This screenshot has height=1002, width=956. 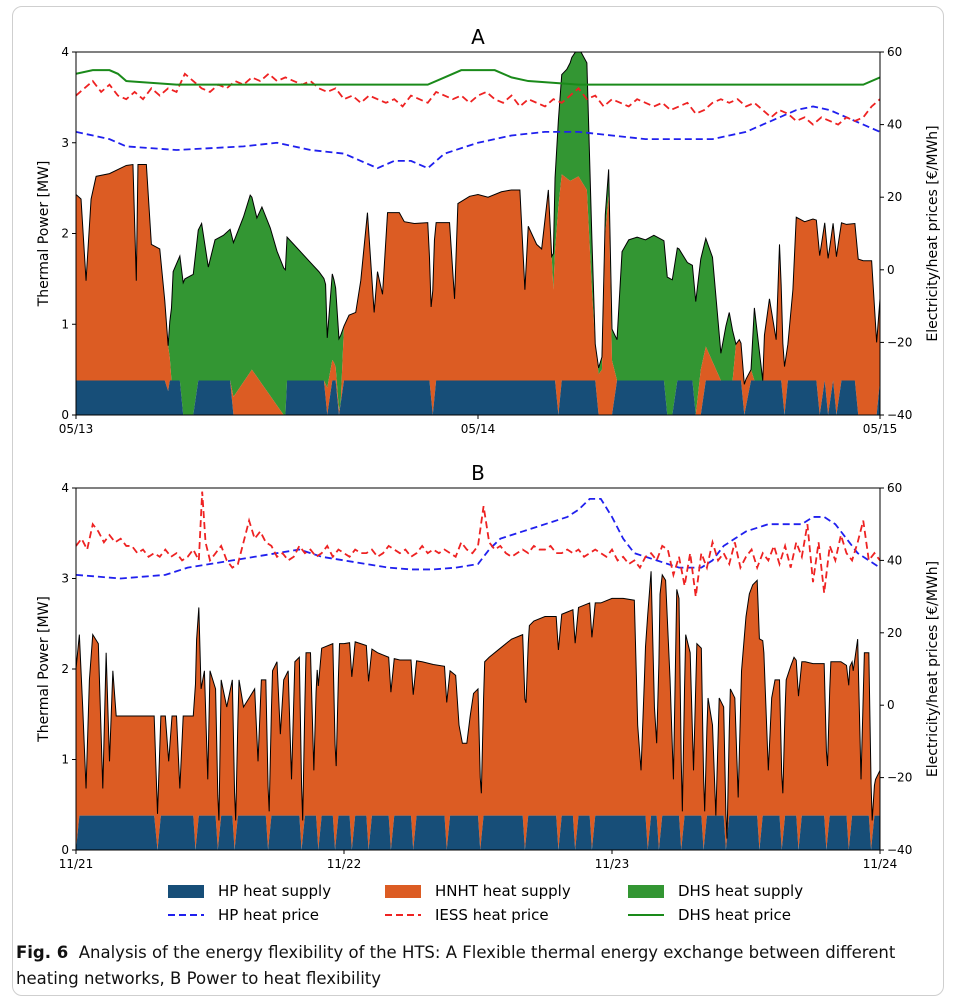 I want to click on legend-item: DHS heat supply, so click(x=715, y=891).